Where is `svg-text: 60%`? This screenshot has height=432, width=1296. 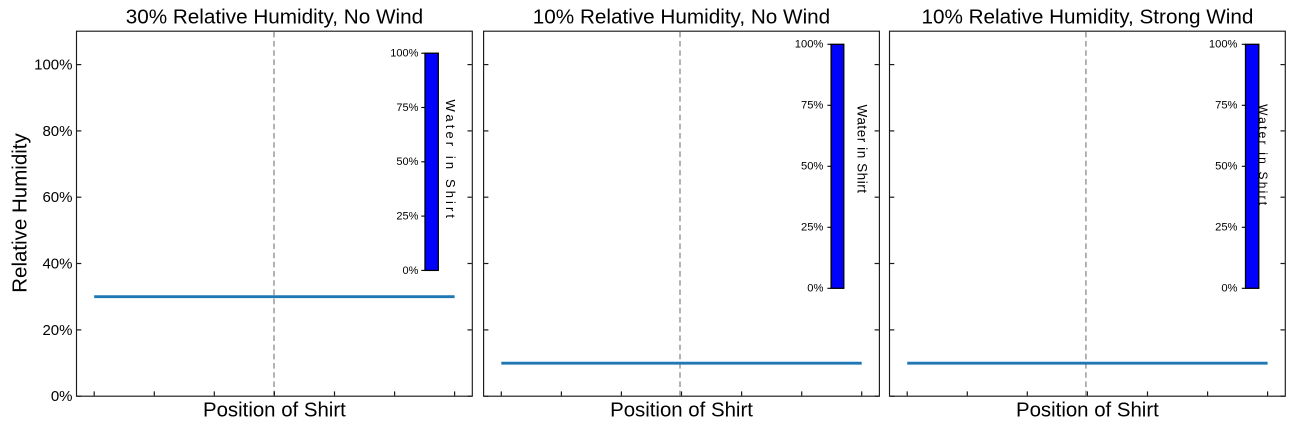
svg-text: 60% is located at coordinates (57, 197).